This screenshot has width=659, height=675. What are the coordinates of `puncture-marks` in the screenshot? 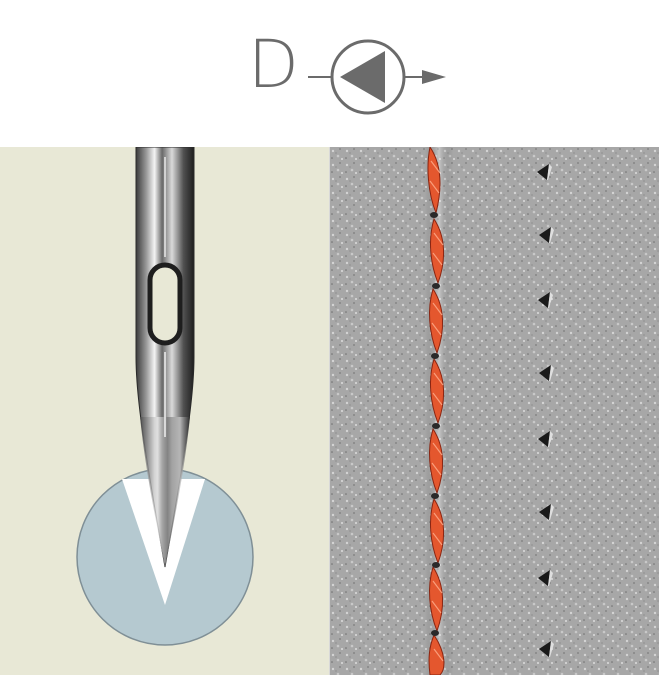 It's located at (544, 410).